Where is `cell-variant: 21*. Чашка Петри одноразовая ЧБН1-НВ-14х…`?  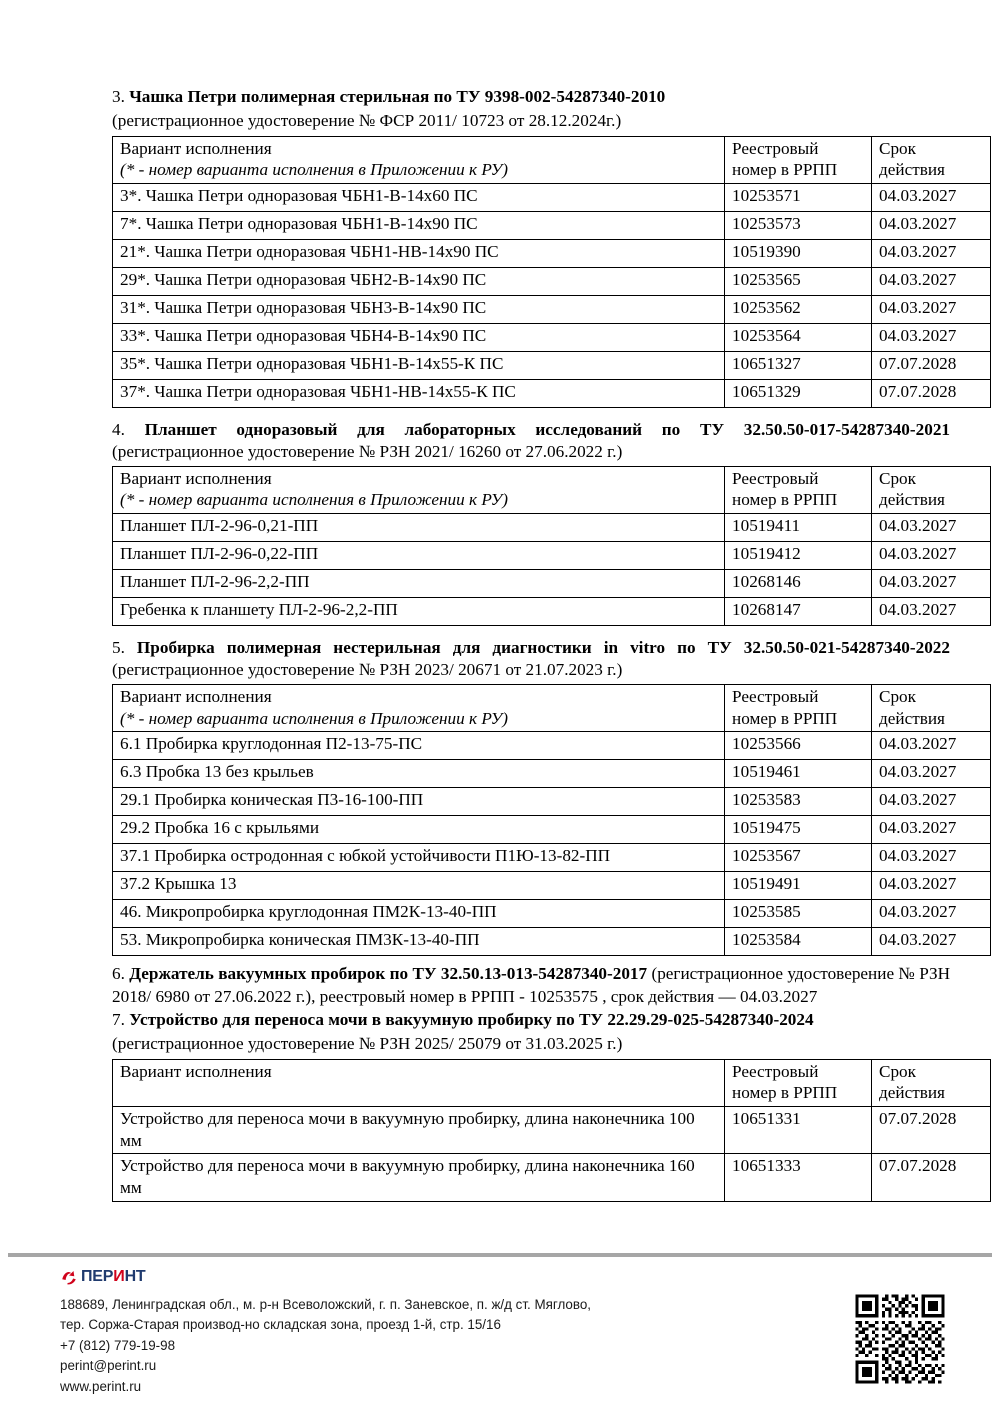 cell-variant: 21*. Чашка Петри одноразовая ЧБН1-НВ-14х… is located at coordinates (418, 254).